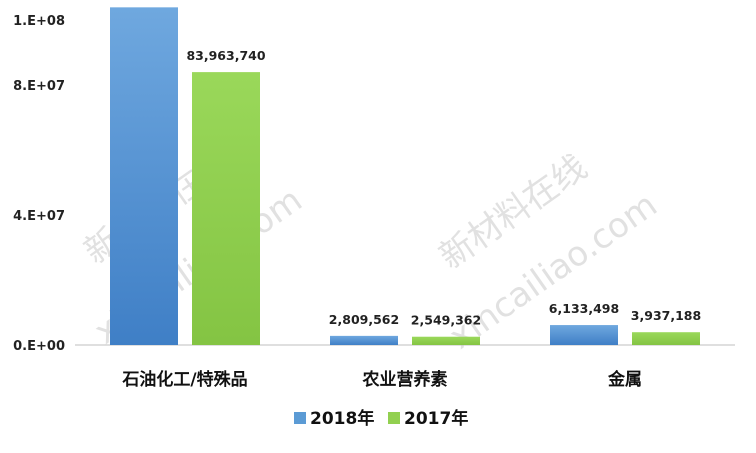  What do you see at coordinates (39, 184) in the screenshot?
I see `y-axis: 0.E+00 4.E+07 8.E+07 1.E+08` at bounding box center [39, 184].